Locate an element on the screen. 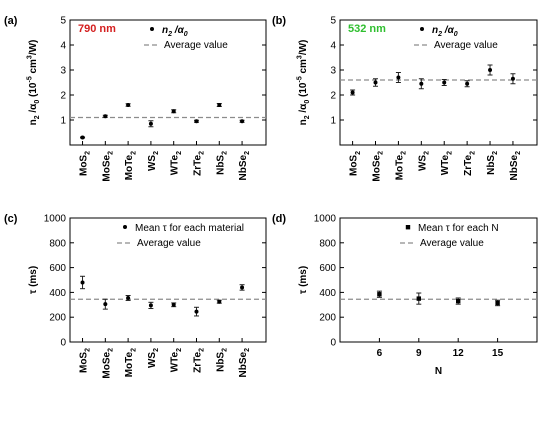 The image size is (550, 422). x-tick-label: NbSe2 is located at coordinates (515, 166).